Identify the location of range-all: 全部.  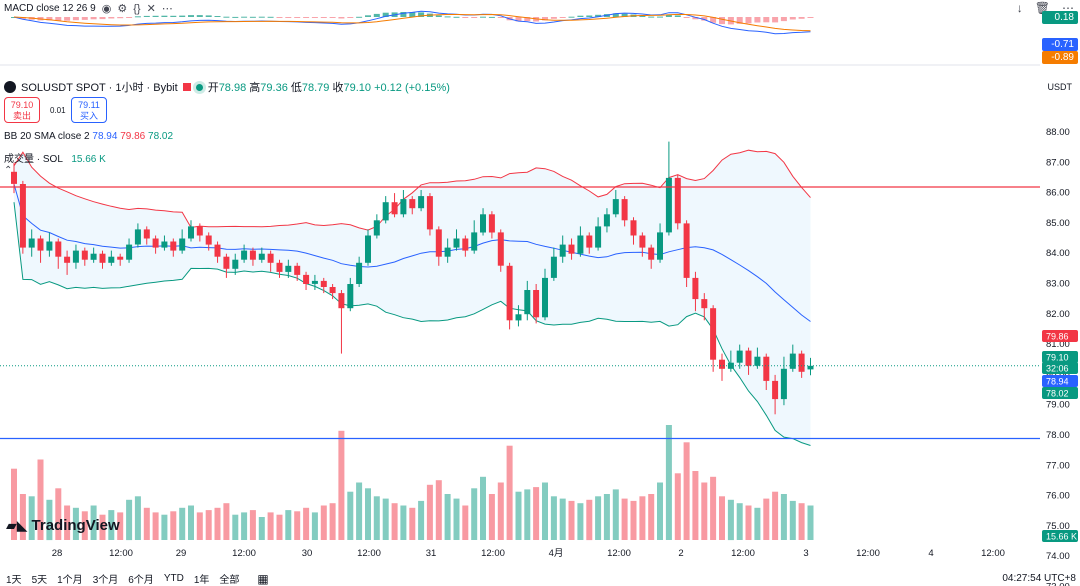
(229, 580).